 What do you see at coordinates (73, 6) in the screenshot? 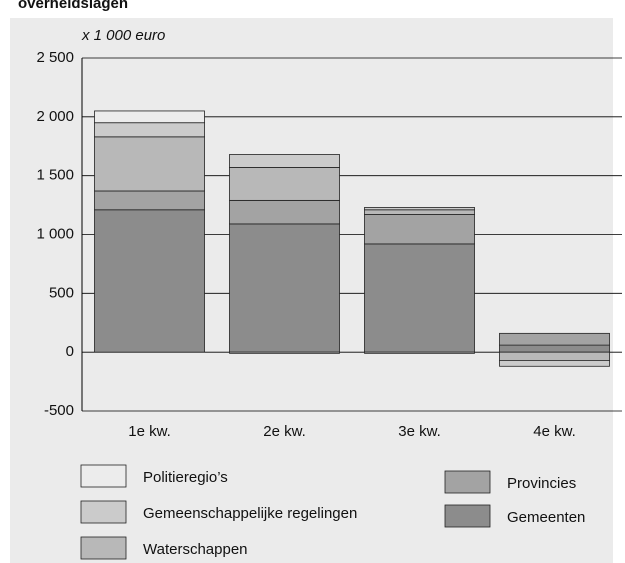
I see `chart-title: overheidslagen` at bounding box center [73, 6].